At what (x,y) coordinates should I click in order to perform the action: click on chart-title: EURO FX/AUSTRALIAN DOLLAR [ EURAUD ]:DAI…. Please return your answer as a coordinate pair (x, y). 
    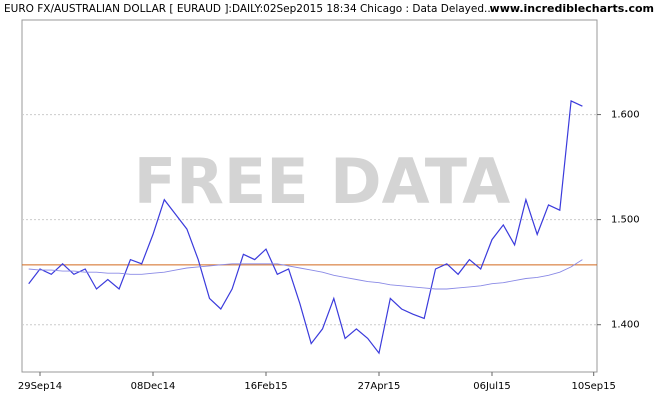
    Looking at the image, I should click on (247, 9).